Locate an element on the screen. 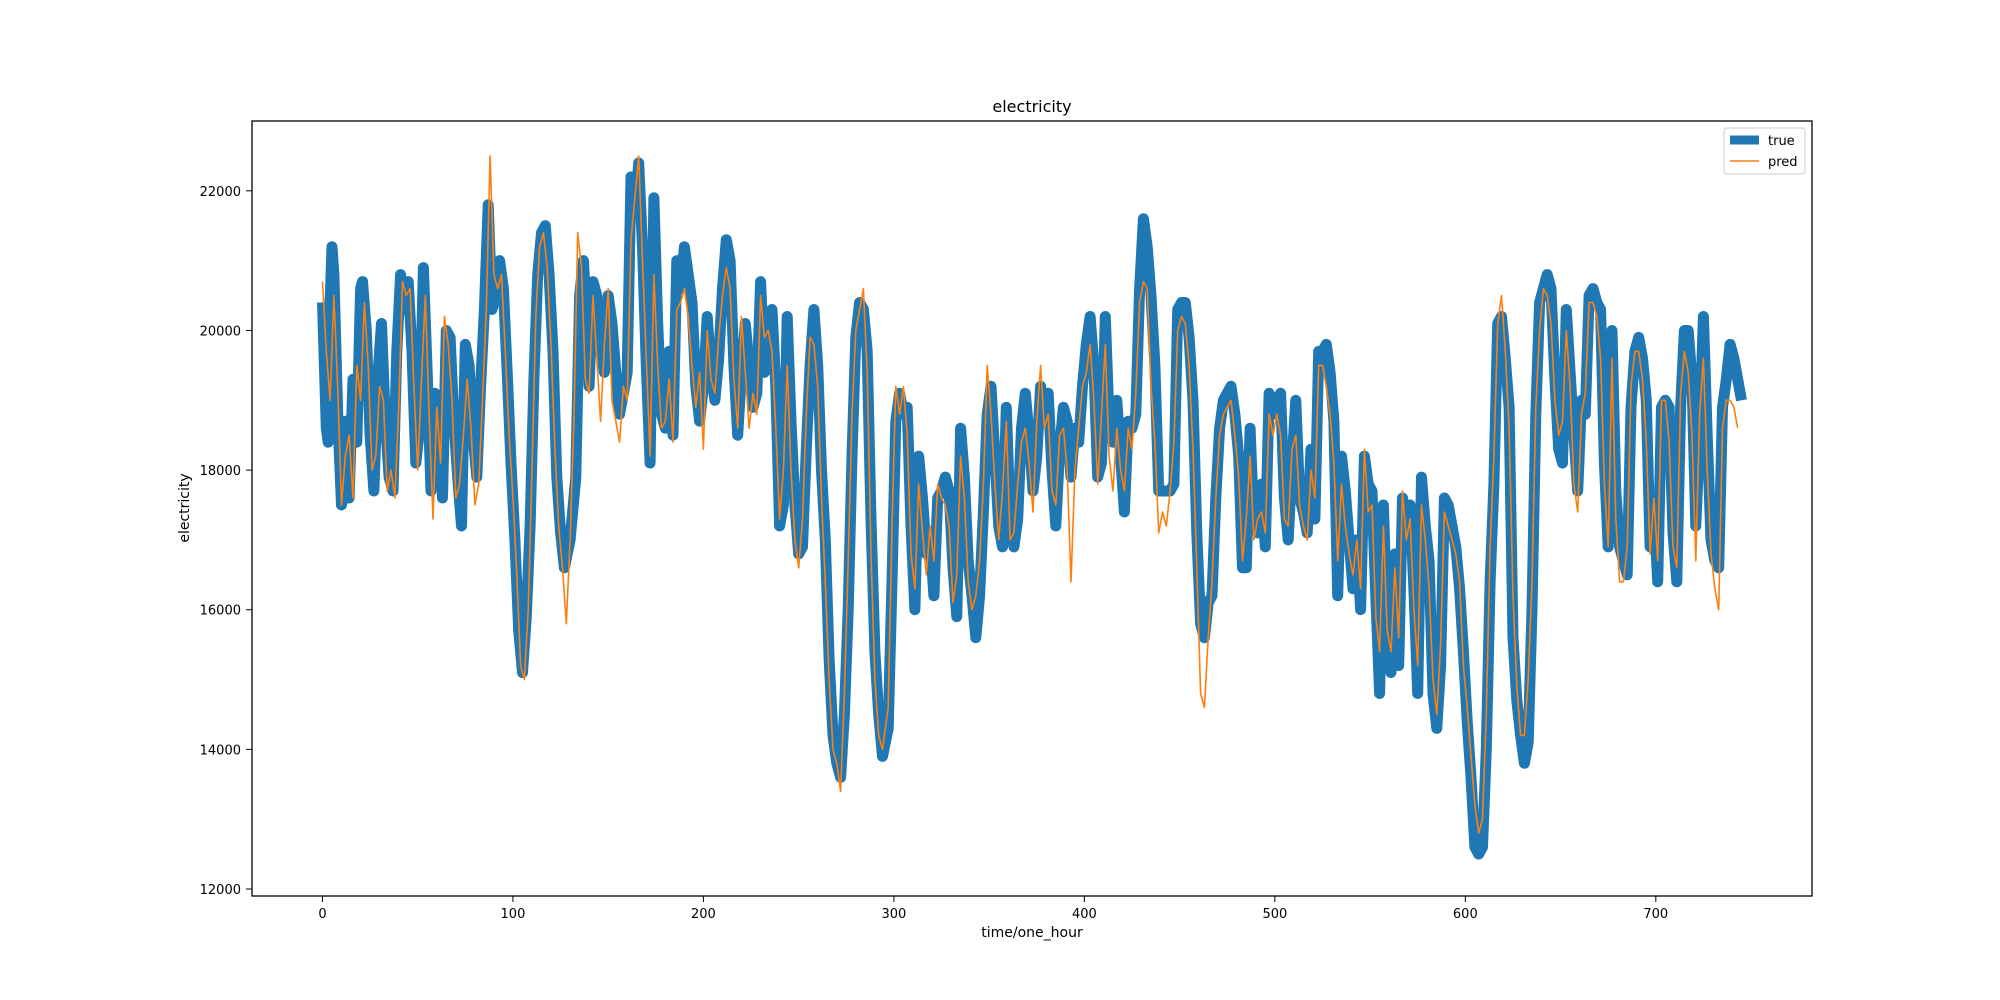 Image resolution: width=2000 pixels, height=1000 pixels. x-tick-label: 300 is located at coordinates (893, 914).